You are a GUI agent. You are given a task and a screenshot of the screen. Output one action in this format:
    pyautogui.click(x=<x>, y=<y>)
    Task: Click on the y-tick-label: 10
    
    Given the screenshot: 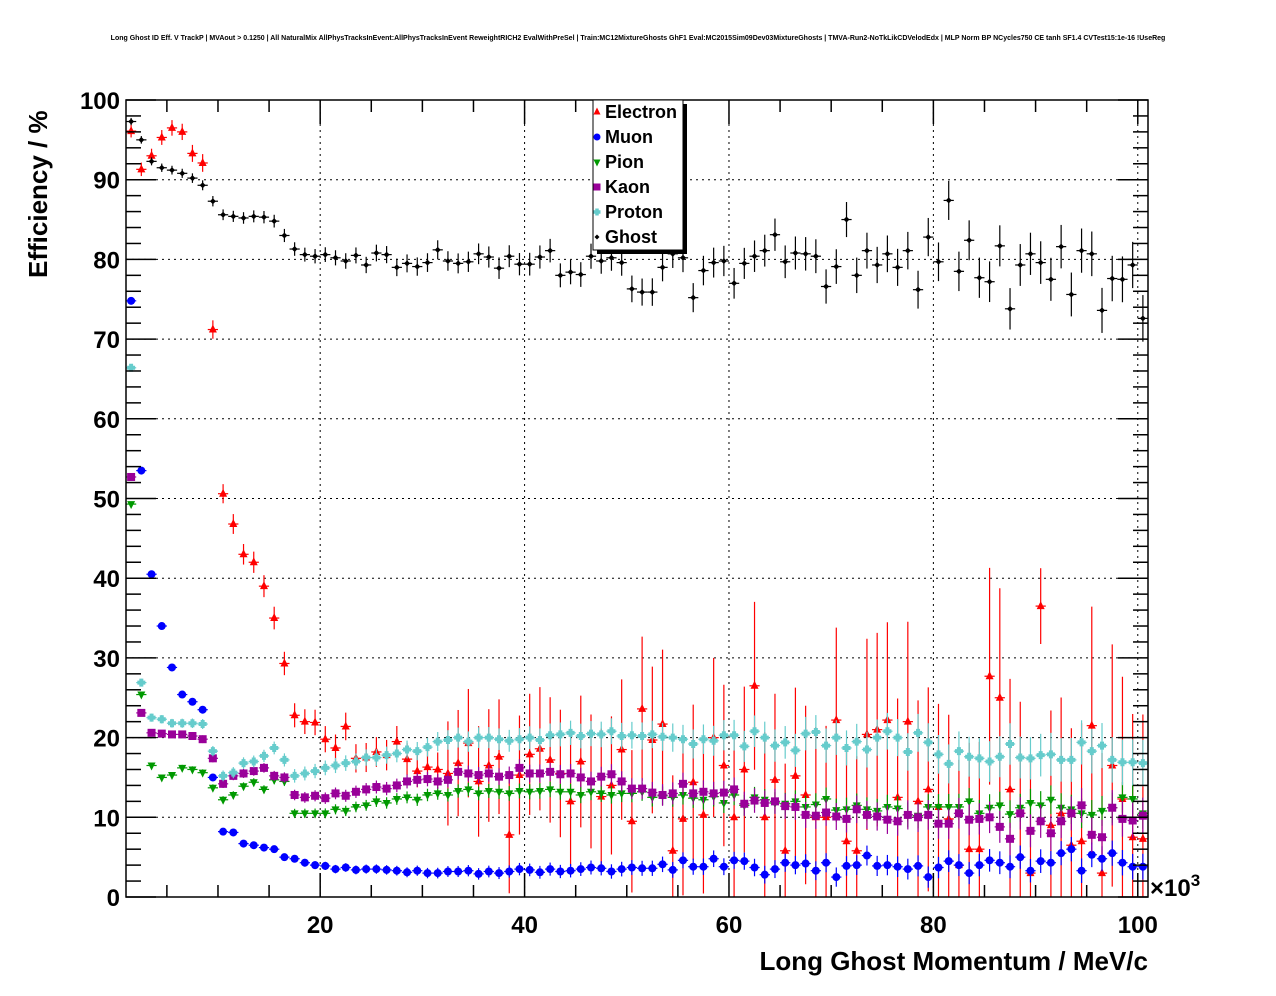 What is the action you would take?
    pyautogui.click(x=106, y=818)
    